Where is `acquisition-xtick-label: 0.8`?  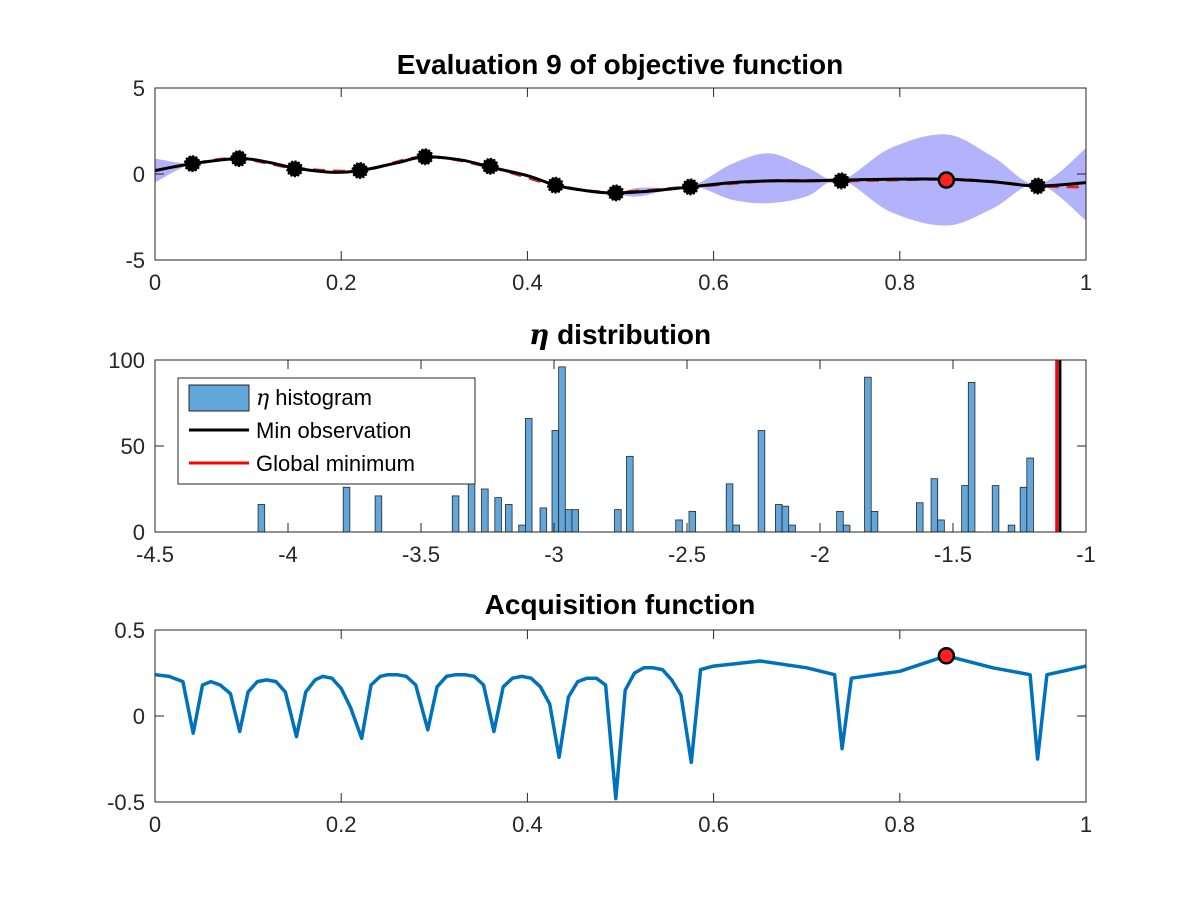
acquisition-xtick-label: 0.8 is located at coordinates (900, 824).